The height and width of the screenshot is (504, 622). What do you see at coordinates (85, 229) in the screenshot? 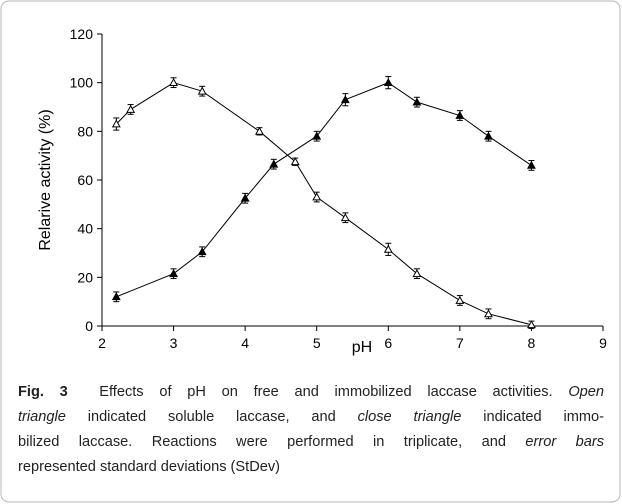
I see `y-tick-label: 40` at bounding box center [85, 229].